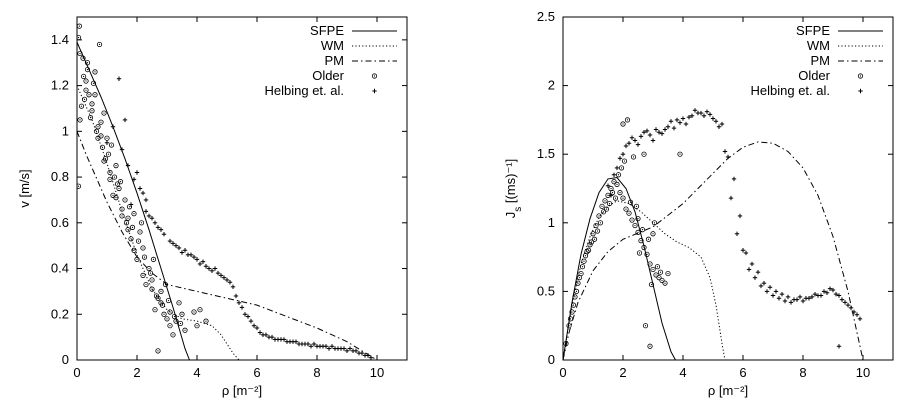  What do you see at coordinates (821, 60) in the screenshot?
I see `legend-label: PM` at bounding box center [821, 60].